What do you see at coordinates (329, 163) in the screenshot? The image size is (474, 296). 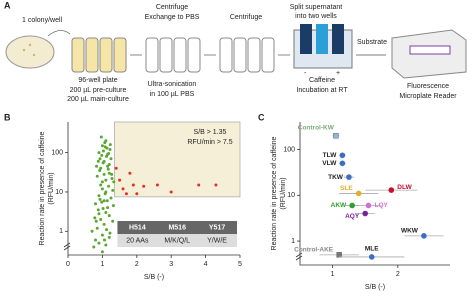 I see `point-label: VLW` at bounding box center [329, 163].